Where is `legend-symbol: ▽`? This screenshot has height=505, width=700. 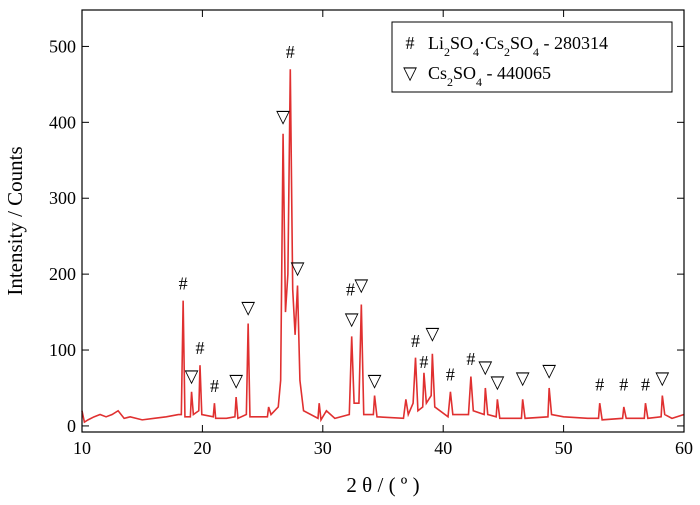
legend-symbol: ▽ is located at coordinates (410, 73).